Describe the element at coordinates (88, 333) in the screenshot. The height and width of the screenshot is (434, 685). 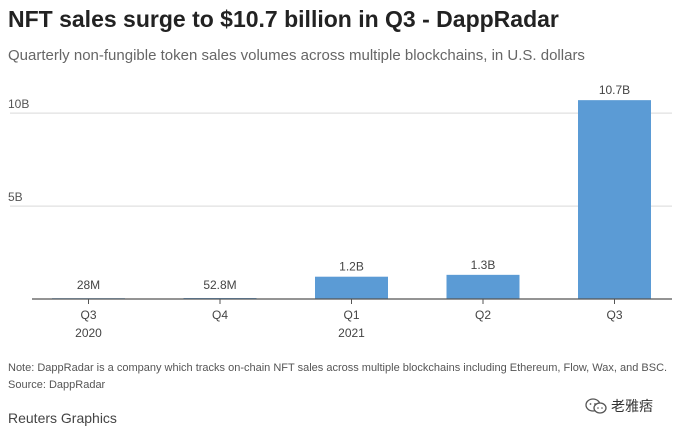
I see `x-tick-year-label: 2020` at that location.